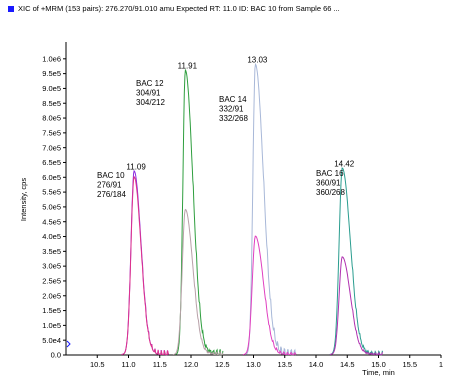 The image size is (449, 376). What do you see at coordinates (51, 295) in the screenshot?
I see `y-tick-label: 2.0e5` at bounding box center [51, 295].